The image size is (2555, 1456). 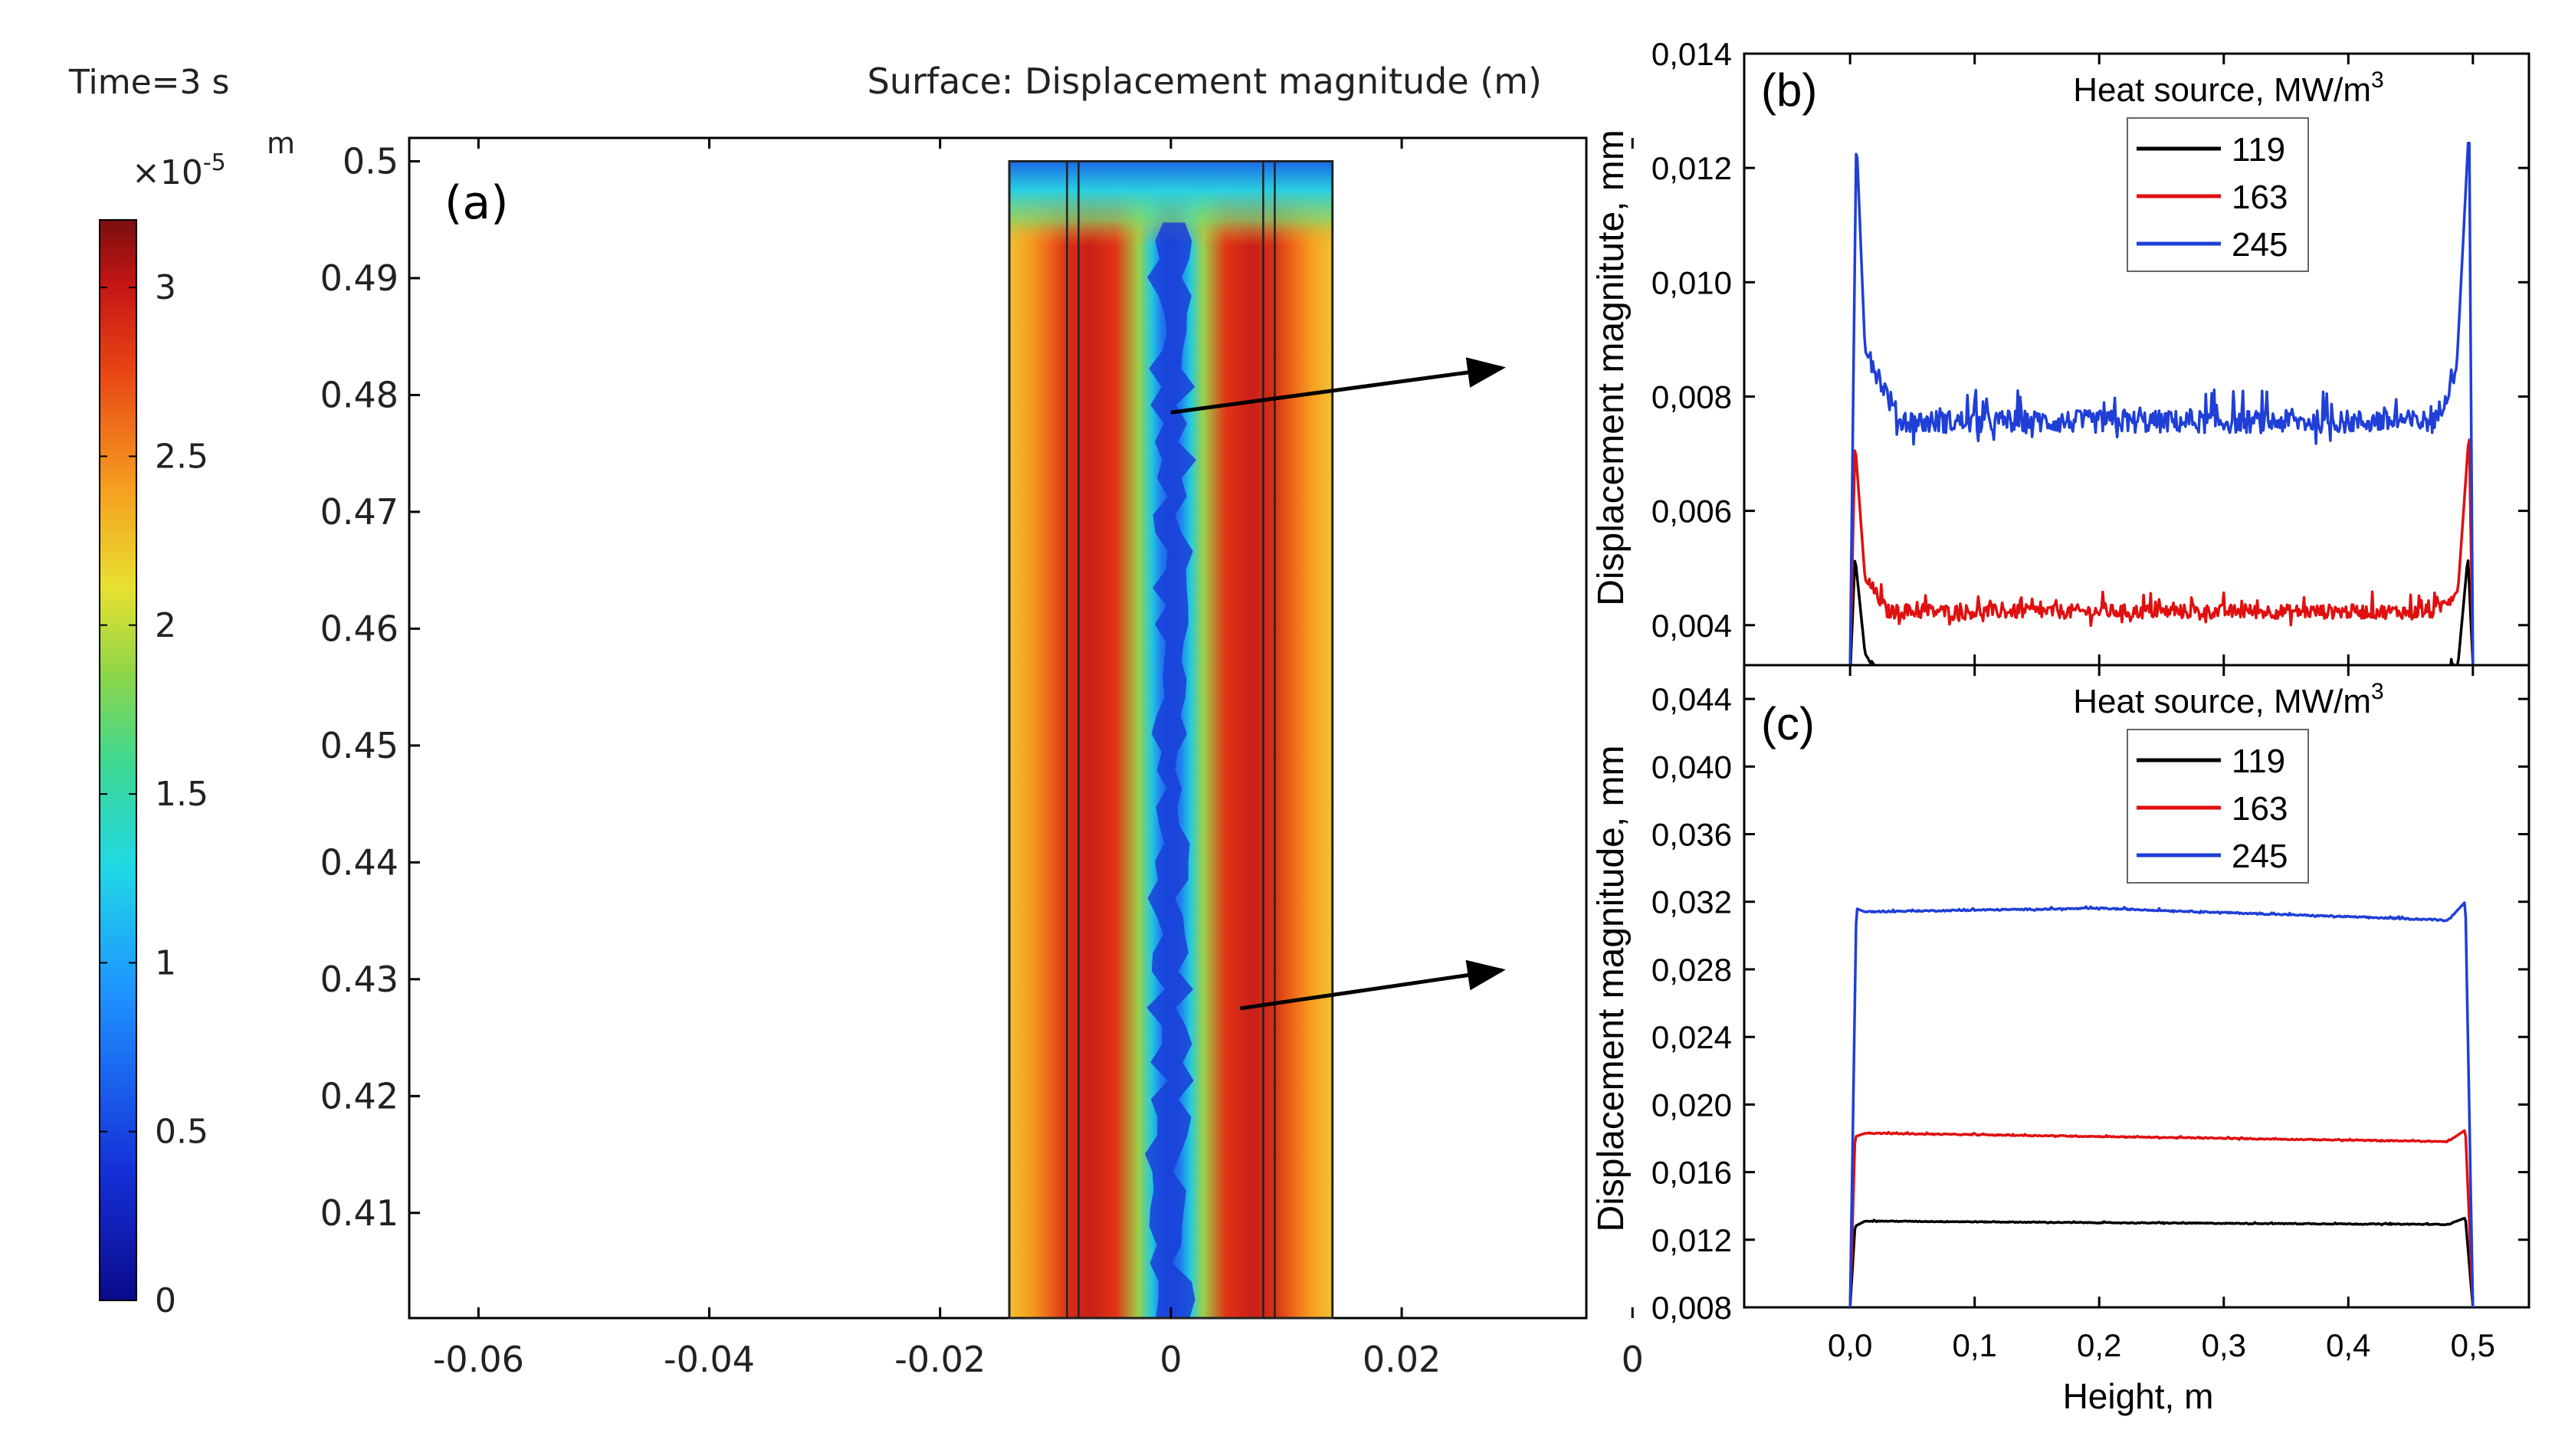 I want to click on legend-label-b-119: 119, so click(x=2258, y=150).